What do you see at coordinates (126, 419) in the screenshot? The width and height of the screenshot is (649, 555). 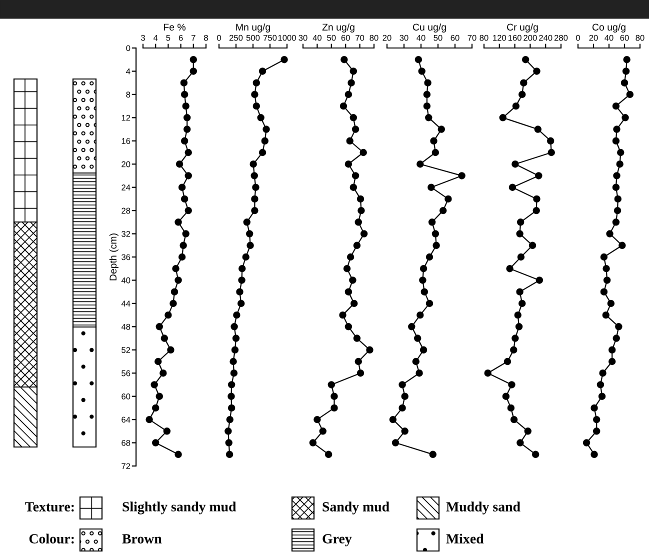 I see `y-tick-label: 64` at bounding box center [126, 419].